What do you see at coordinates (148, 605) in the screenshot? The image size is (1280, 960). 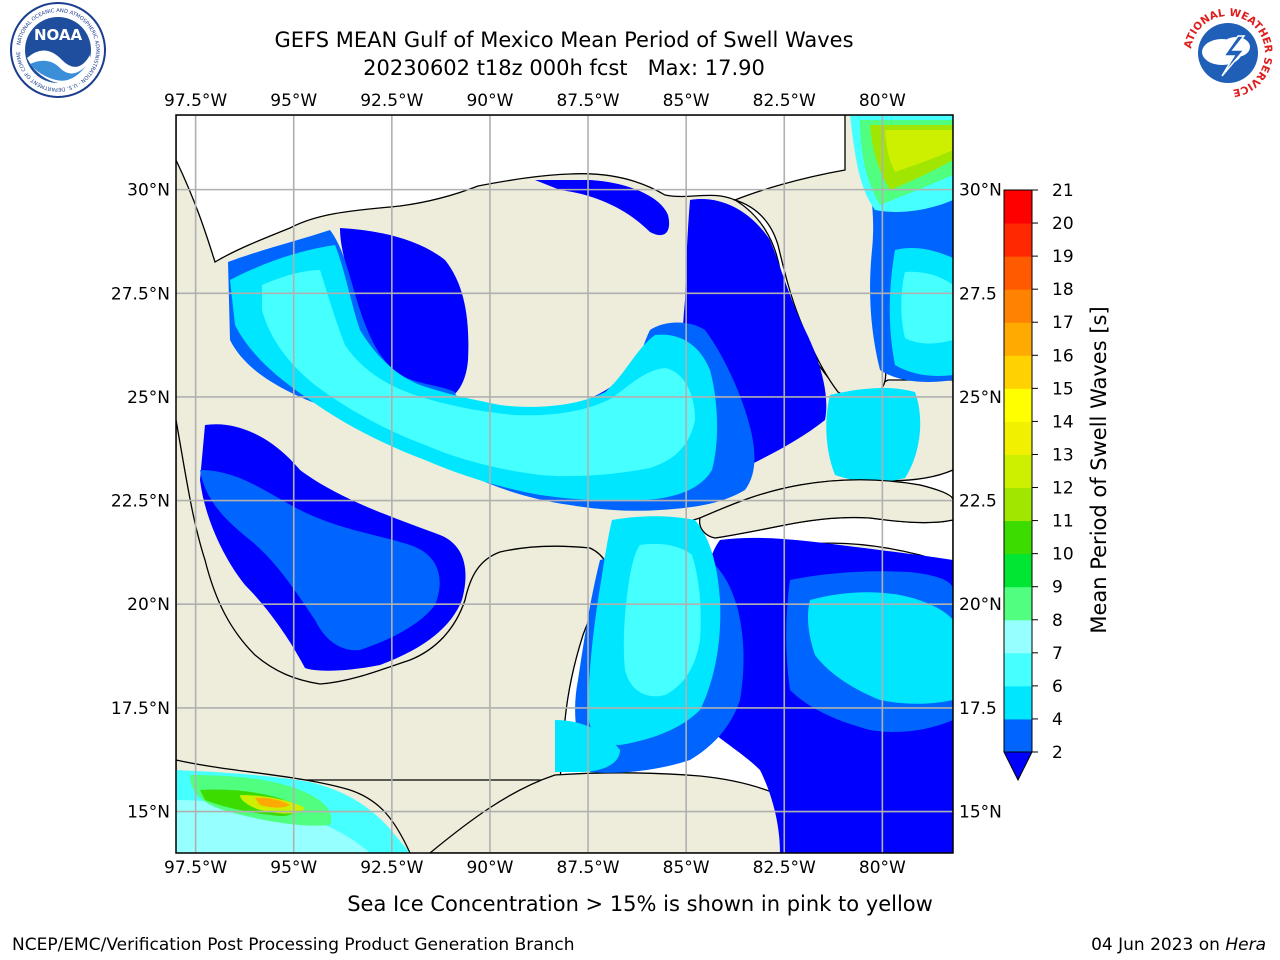 I see `lat-label-left: 20°N` at bounding box center [148, 605].